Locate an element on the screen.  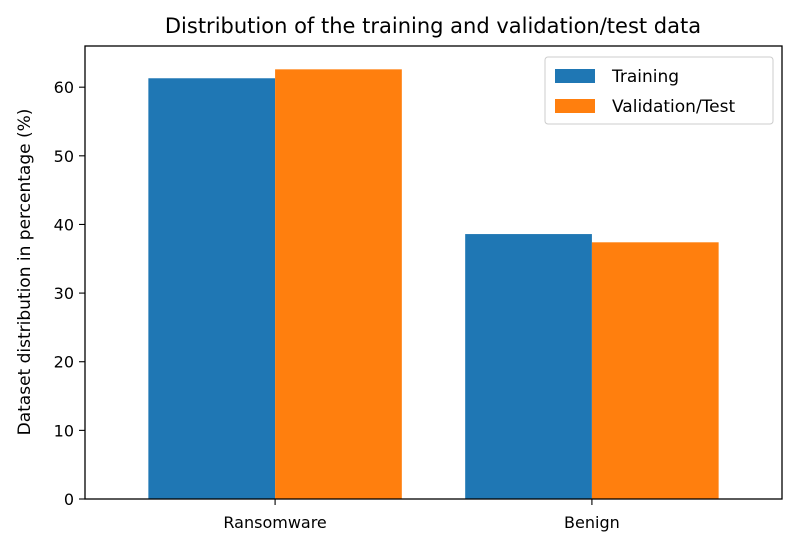
bar-validation-test-benign is located at coordinates (655, 371).